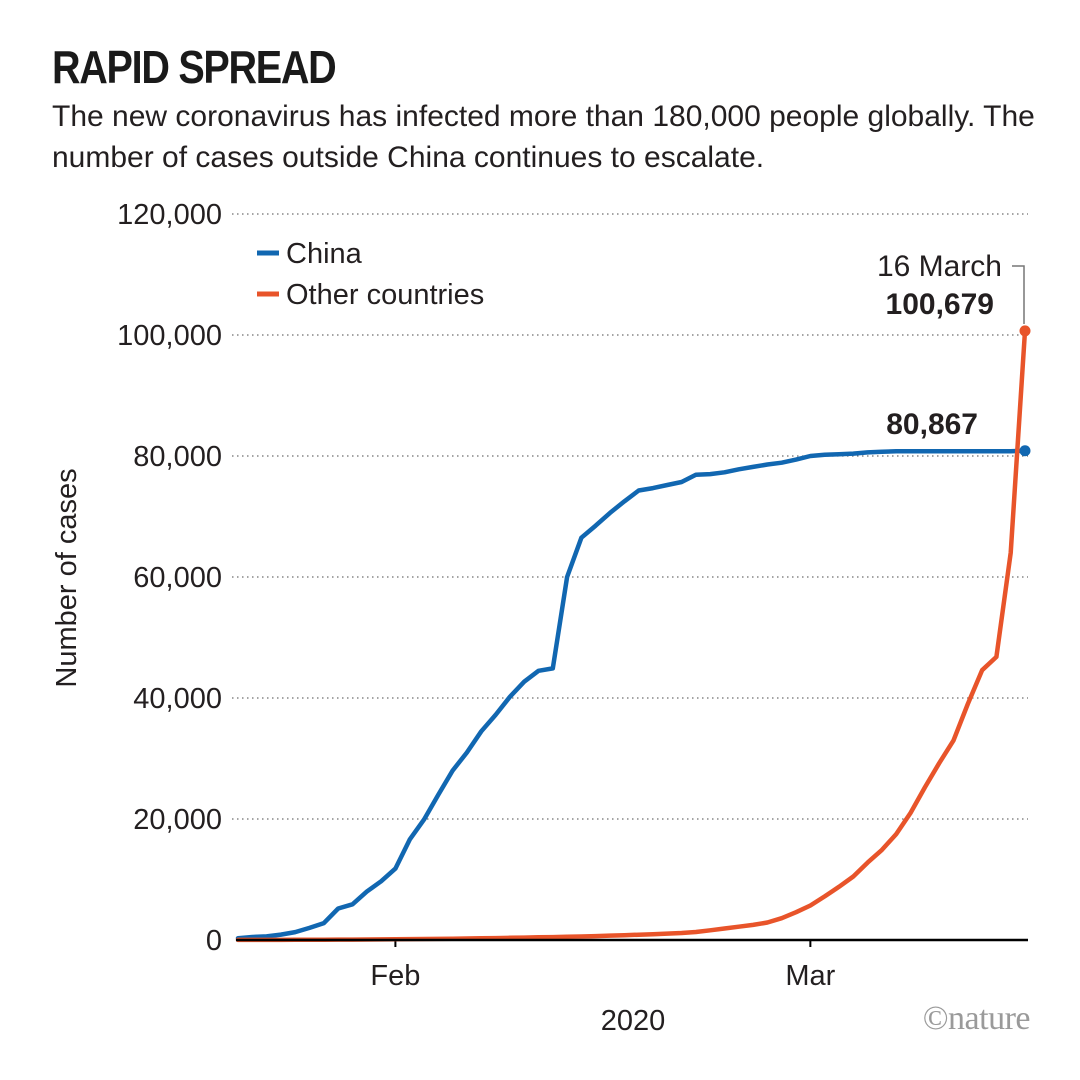  What do you see at coordinates (1025, 391) in the screenshot?
I see `series-endpoints` at bounding box center [1025, 391].